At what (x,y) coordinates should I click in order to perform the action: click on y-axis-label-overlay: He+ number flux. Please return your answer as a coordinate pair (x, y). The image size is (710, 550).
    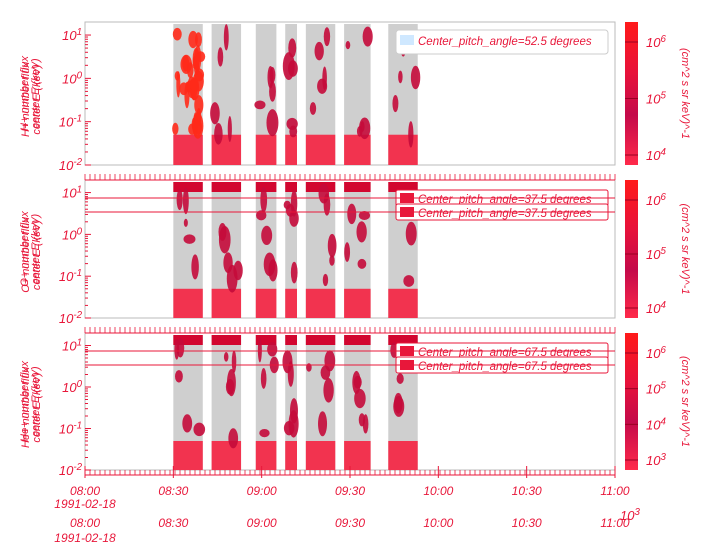
    Looking at the image, I should click on (26, 407).